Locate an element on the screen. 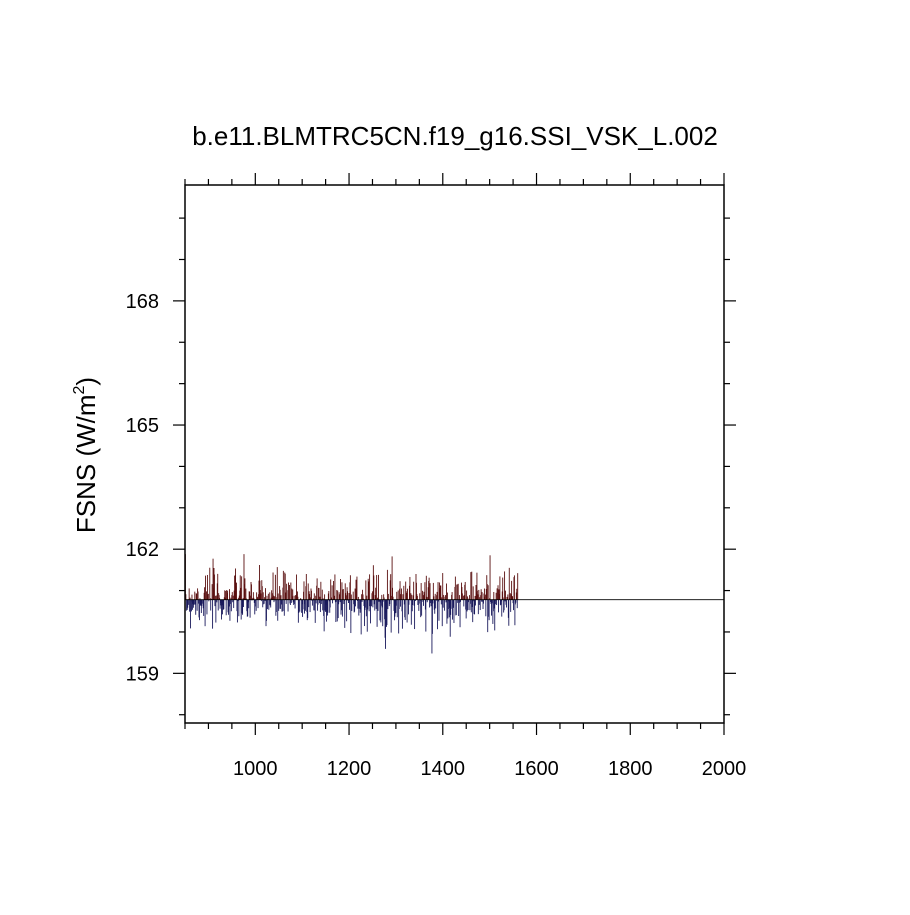  y-axis-label-base: FSNS (W/m is located at coordinates (86, 463).